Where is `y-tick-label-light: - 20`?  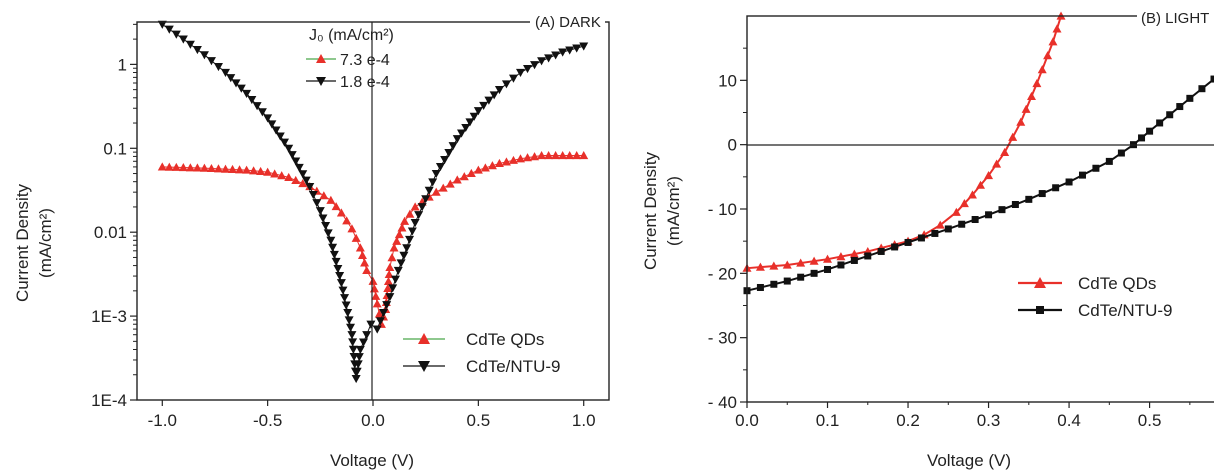 y-tick-label-light: - 20 is located at coordinates (722, 273).